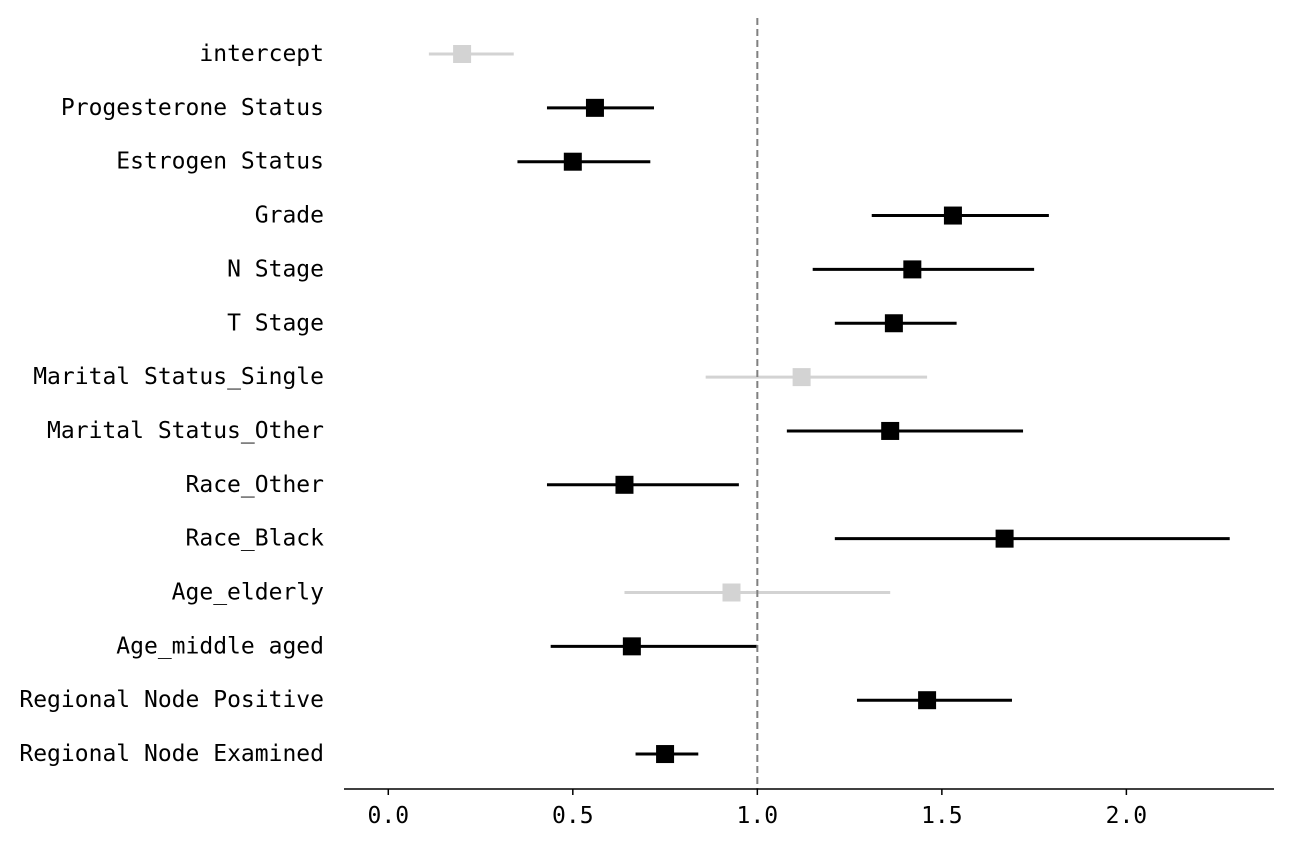 Image resolution: width=1294 pixels, height=858 pixels. Describe the element at coordinates (1127, 816) in the screenshot. I see `x-tick-label: 2.0` at that location.